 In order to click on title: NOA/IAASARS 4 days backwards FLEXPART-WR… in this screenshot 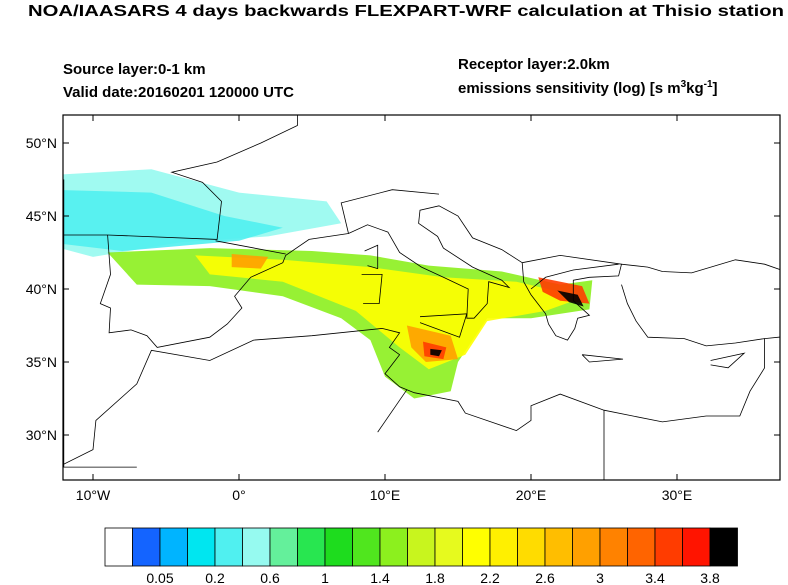, I will do `click(406, 11)`.